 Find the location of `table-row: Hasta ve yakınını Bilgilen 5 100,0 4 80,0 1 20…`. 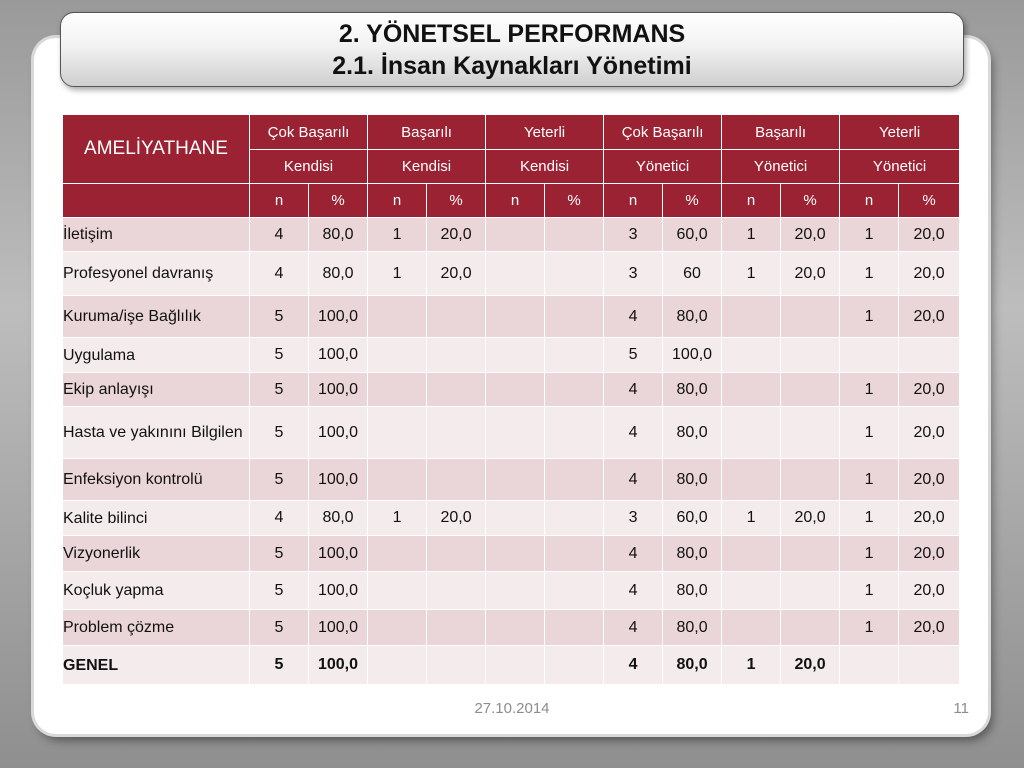

table-row: Hasta ve yakınını Bilgilen 5 100,0 4 80,0 1 20… is located at coordinates (511, 432).